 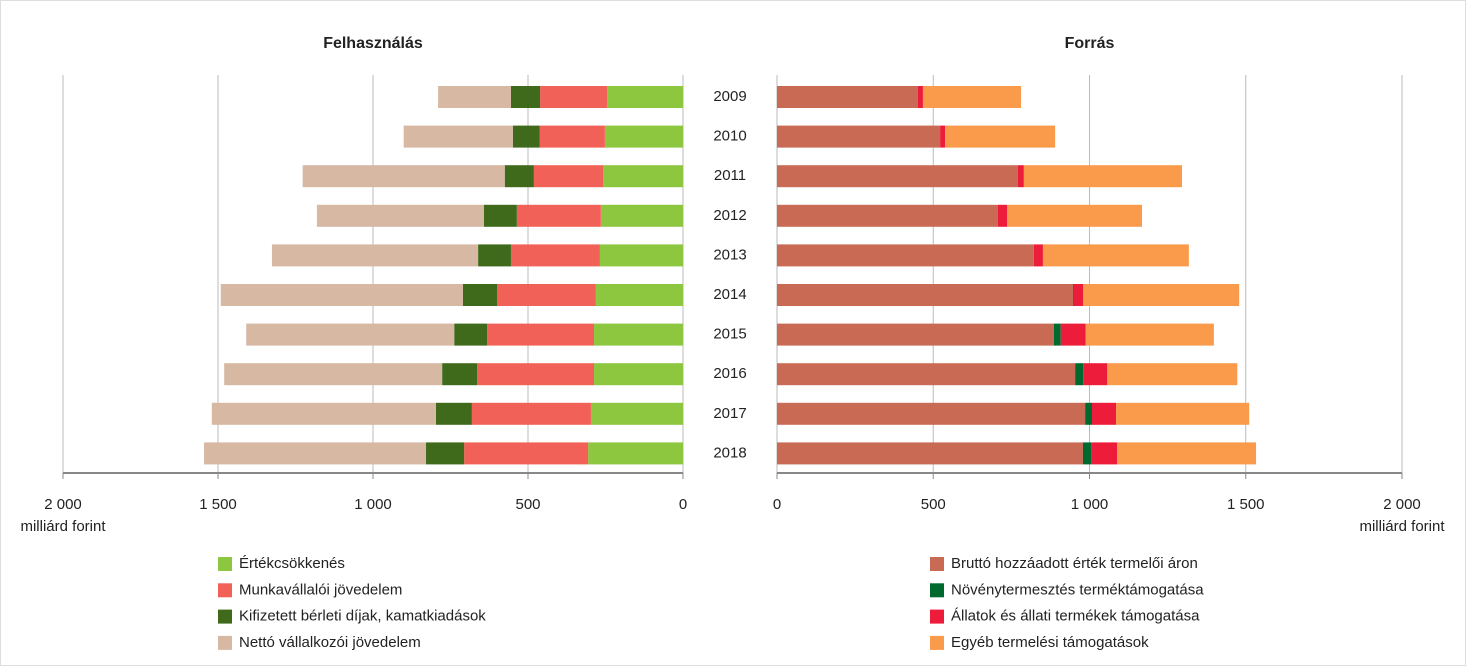 I want to click on year-label: 2012, so click(x=729, y=215).